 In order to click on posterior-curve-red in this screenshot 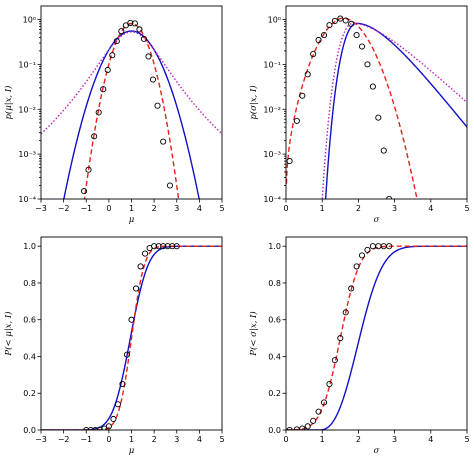, I will do `click(131, 110)`.